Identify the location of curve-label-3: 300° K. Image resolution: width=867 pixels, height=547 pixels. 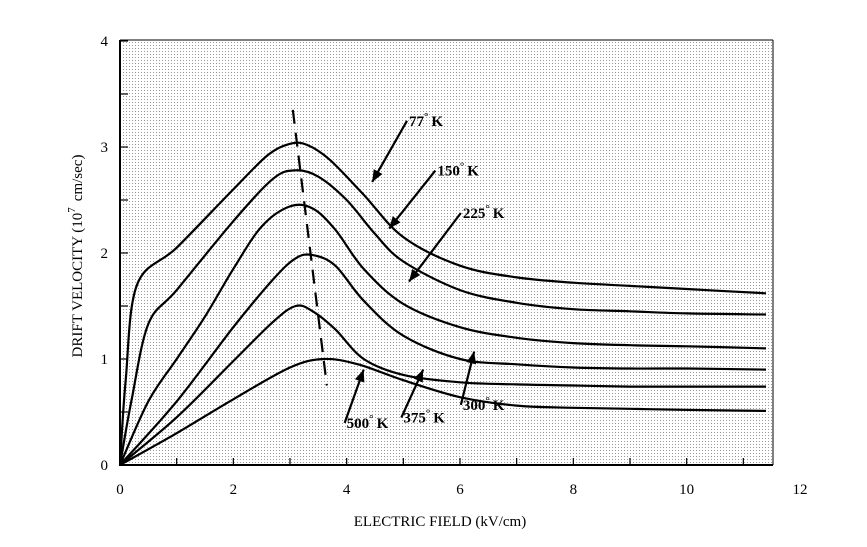
(484, 404).